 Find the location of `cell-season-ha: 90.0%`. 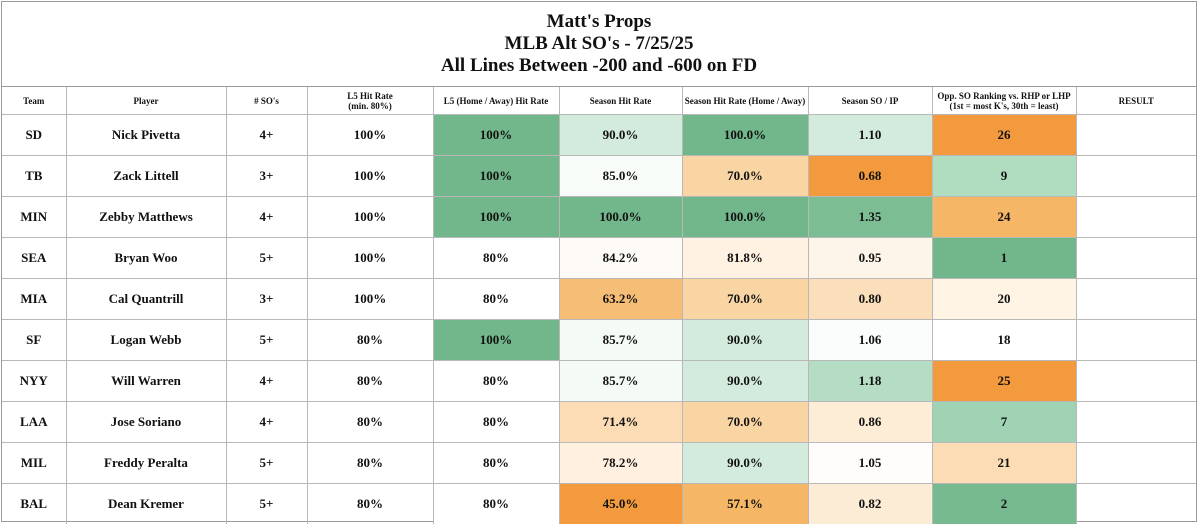

cell-season-ha: 90.0% is located at coordinates (745, 340).